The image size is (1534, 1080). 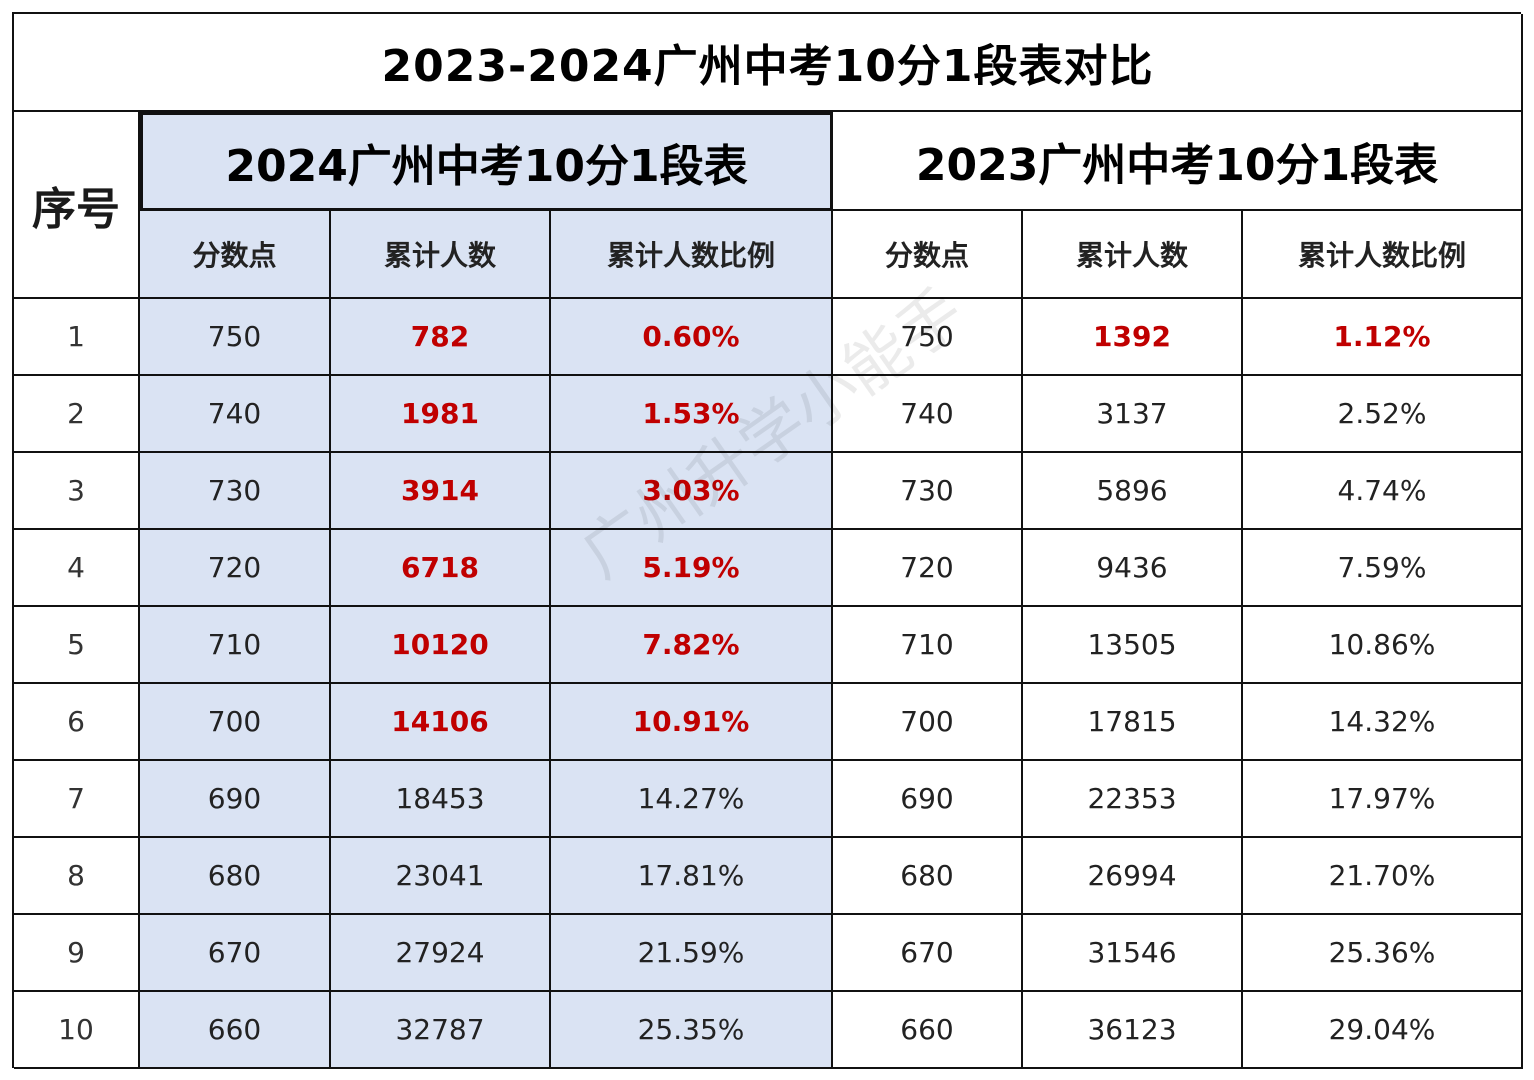 I want to click on group-header-2023: 2023广州中考10分1段表, so click(x=1178, y=161).